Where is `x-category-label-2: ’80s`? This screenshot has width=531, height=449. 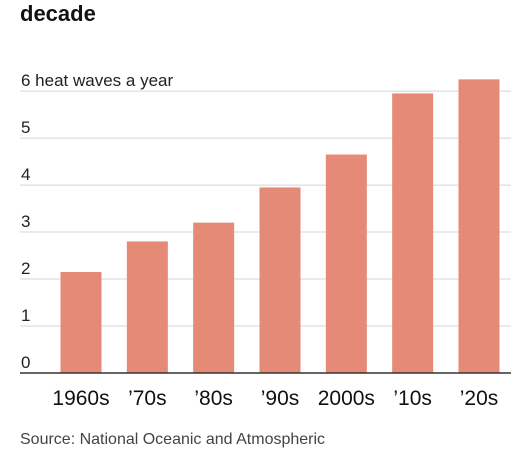
x-category-label-2: ’80s is located at coordinates (213, 398).